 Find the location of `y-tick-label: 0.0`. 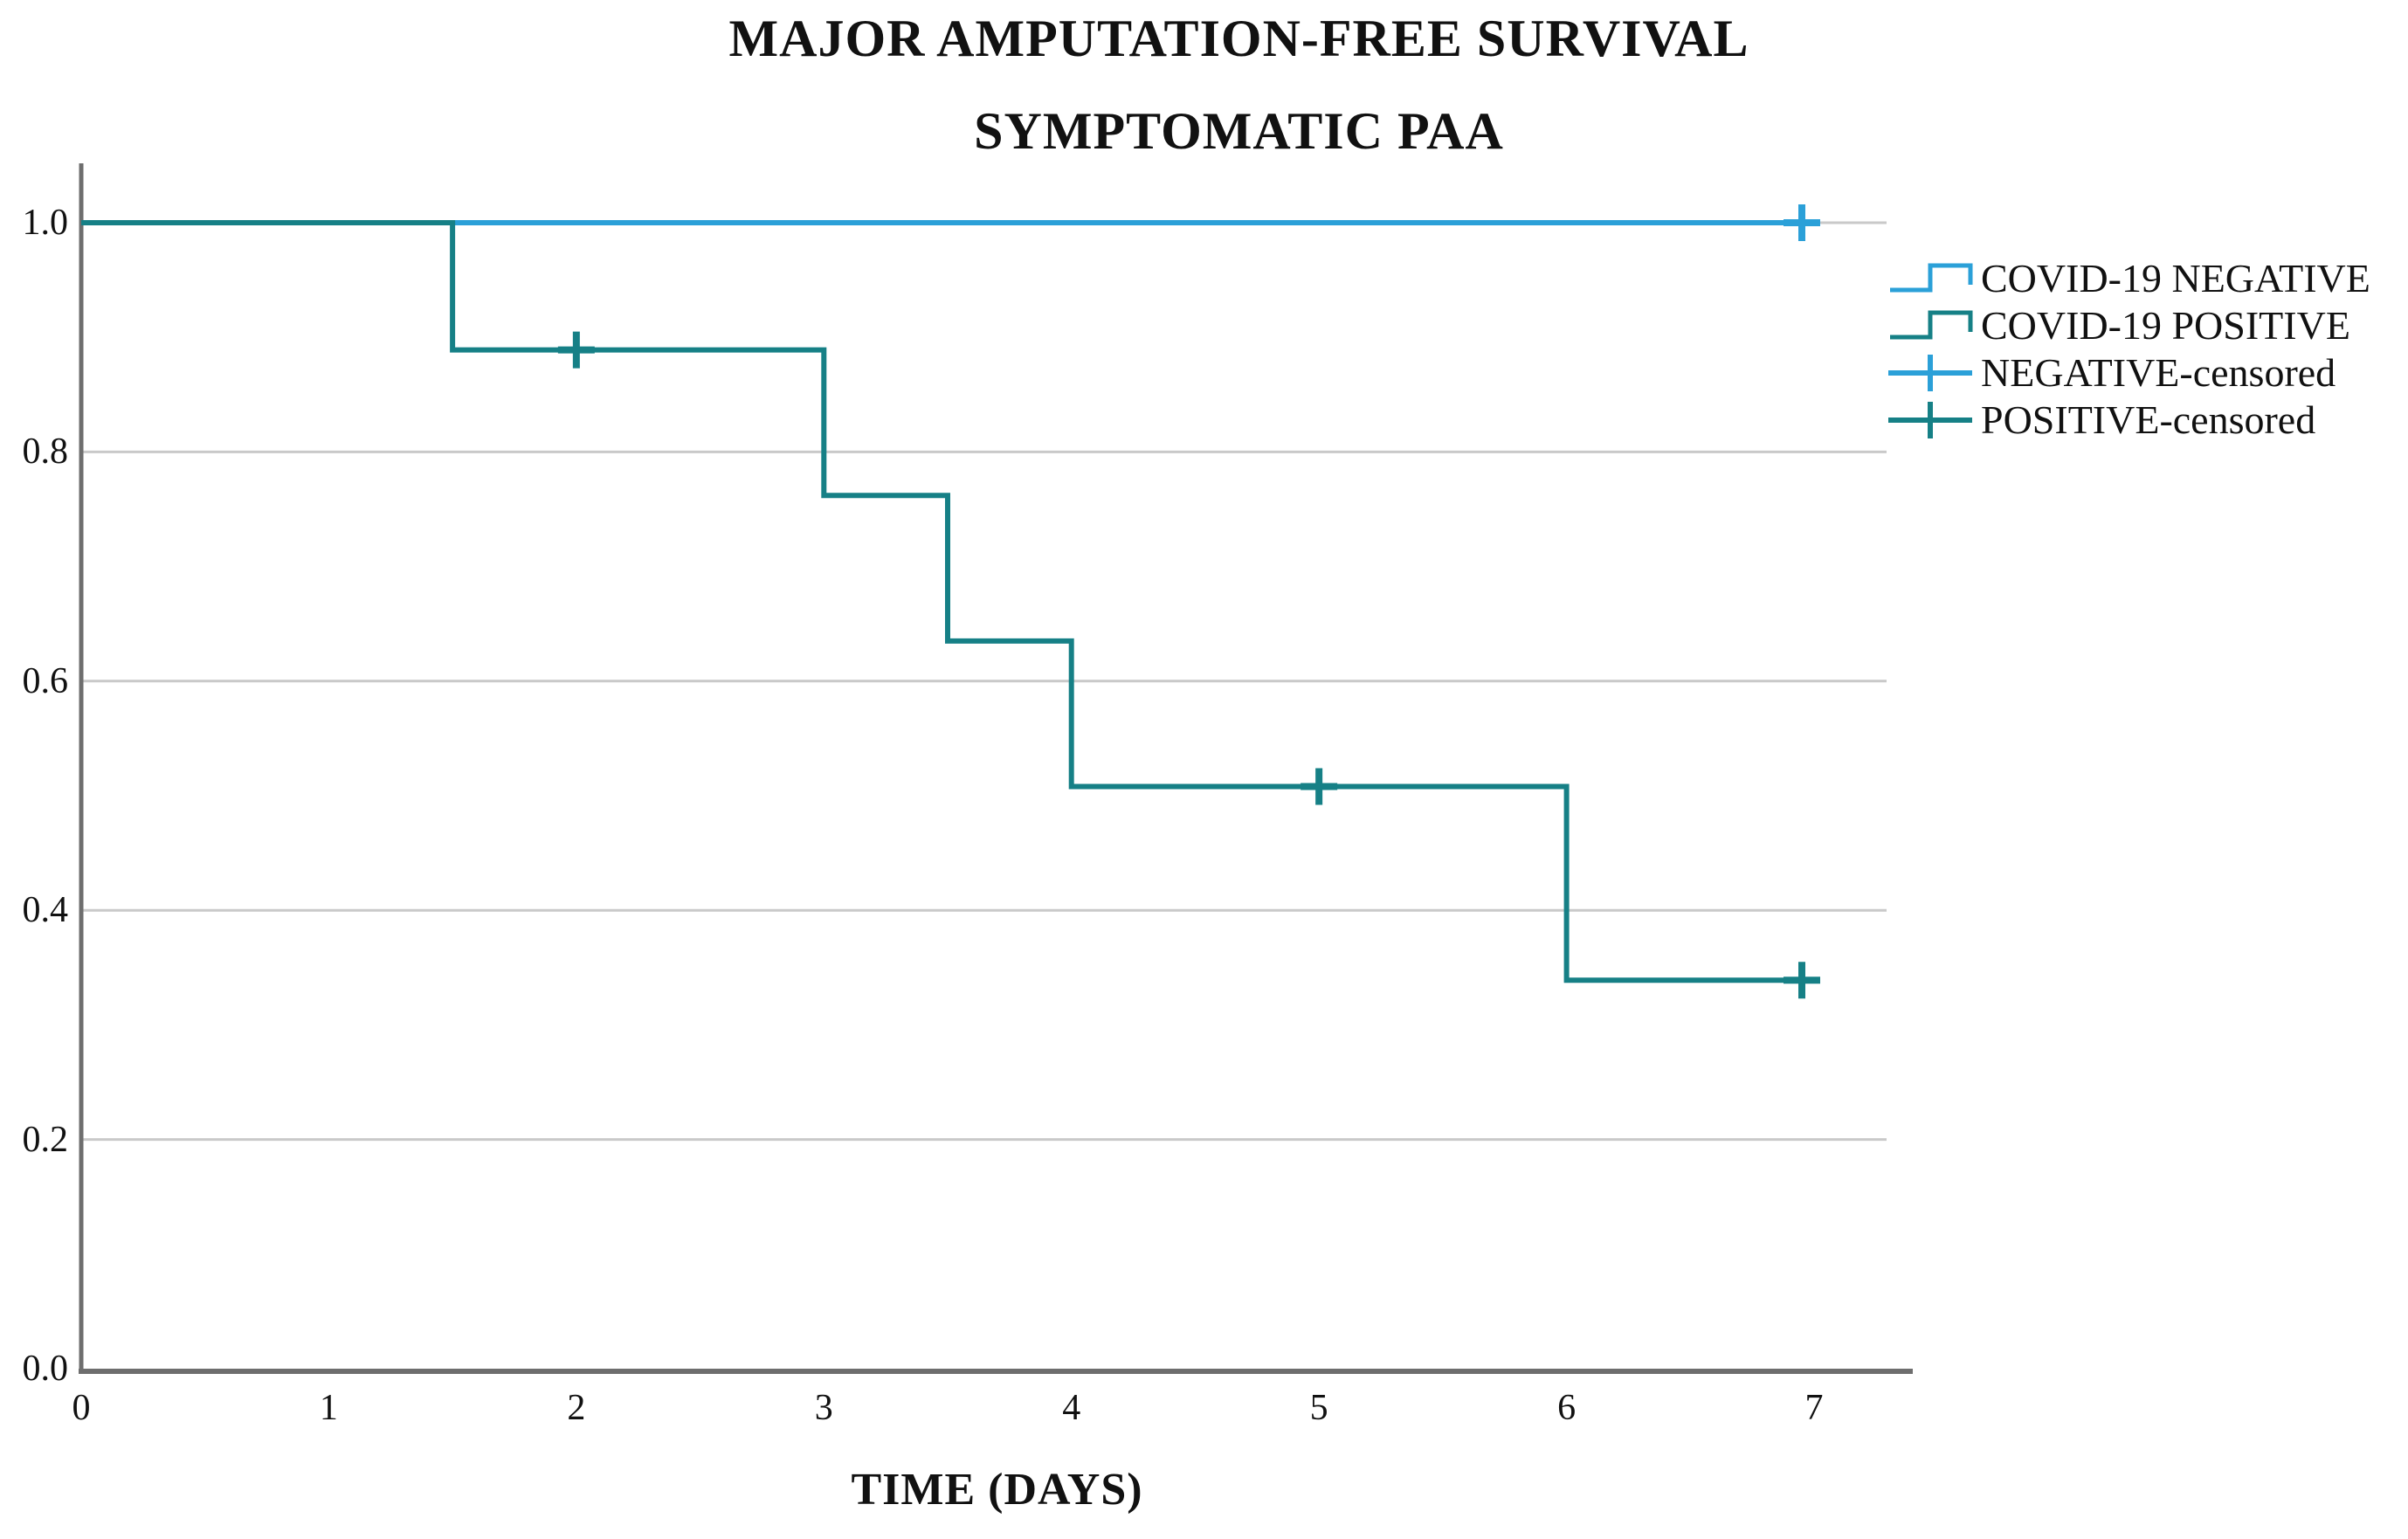

y-tick-label: 0.0 is located at coordinates (45, 1369).